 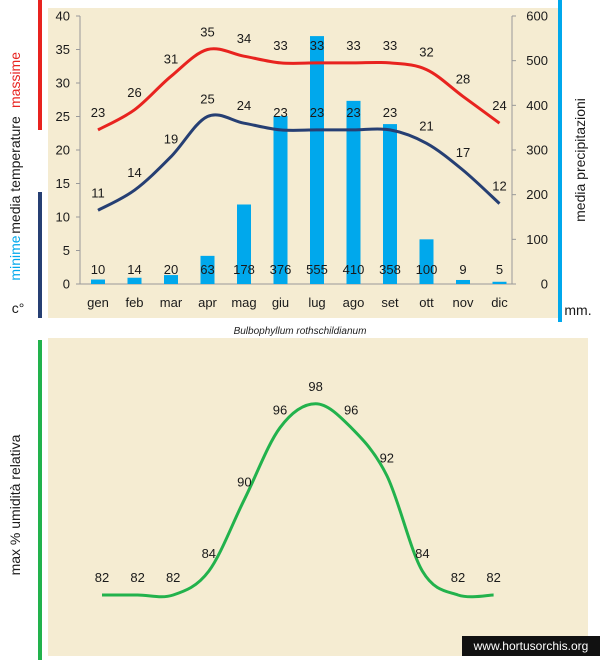 What do you see at coordinates (427, 269) in the screenshot?
I see `precipitation-label: 100` at bounding box center [427, 269].